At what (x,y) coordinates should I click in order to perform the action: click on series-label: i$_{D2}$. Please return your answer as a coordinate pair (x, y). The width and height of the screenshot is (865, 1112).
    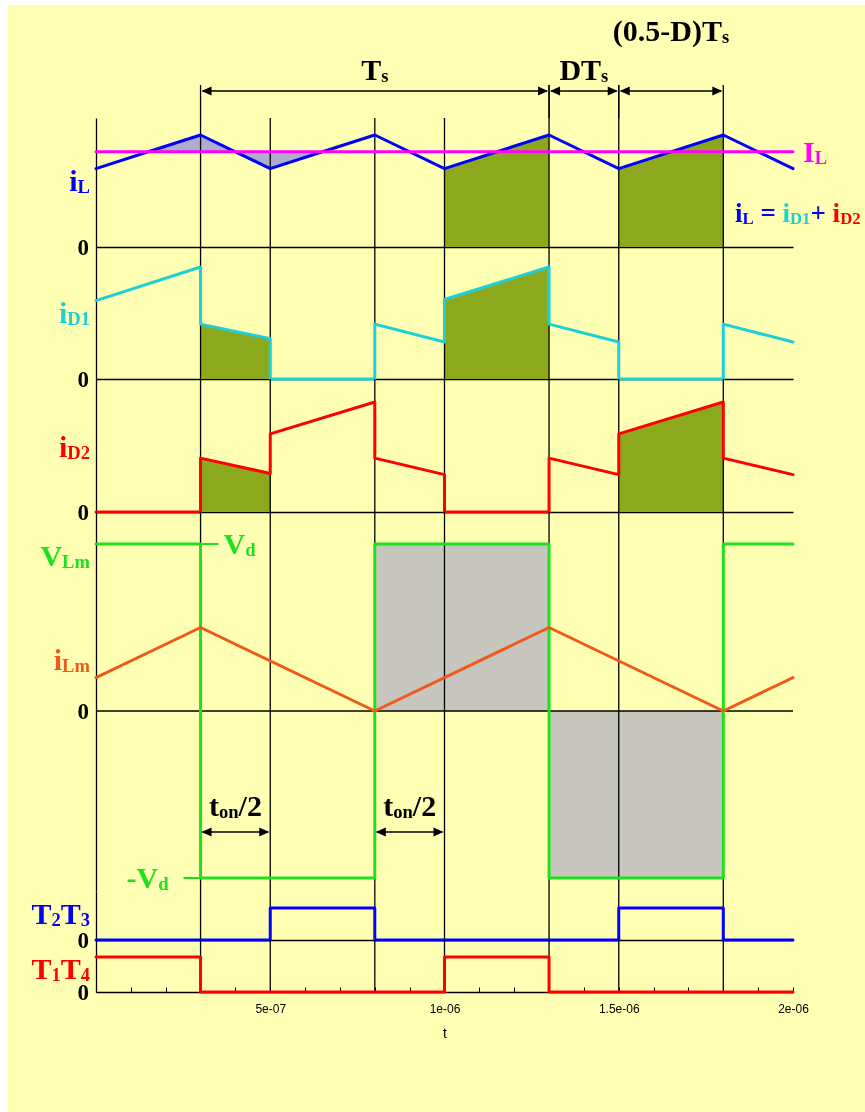
    Looking at the image, I should click on (74, 446).